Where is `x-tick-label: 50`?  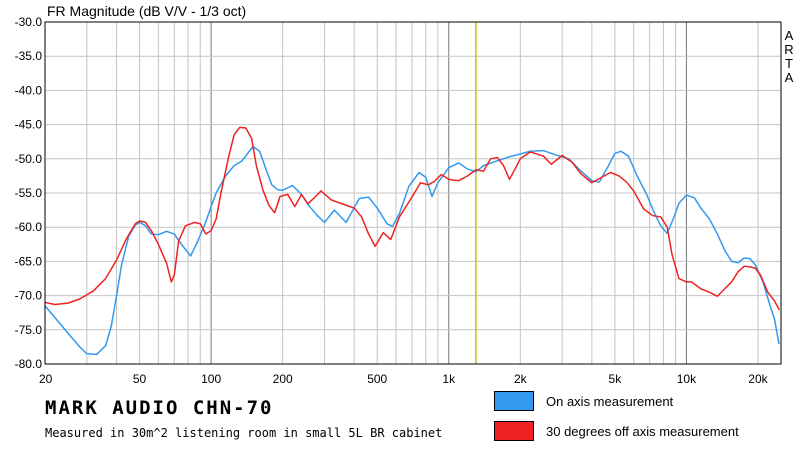 x-tick-label: 50 is located at coordinates (140, 379).